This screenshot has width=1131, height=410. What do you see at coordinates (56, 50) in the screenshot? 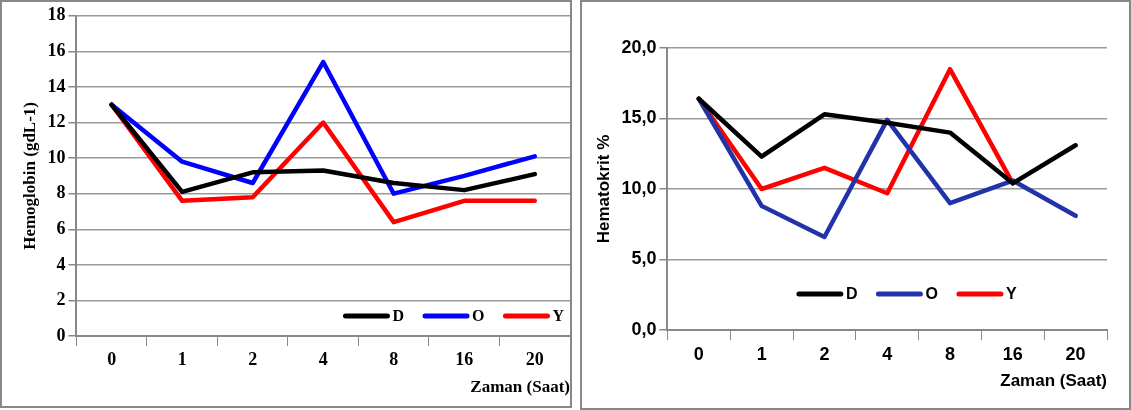
I see `y-tick-label: 16` at bounding box center [56, 50].